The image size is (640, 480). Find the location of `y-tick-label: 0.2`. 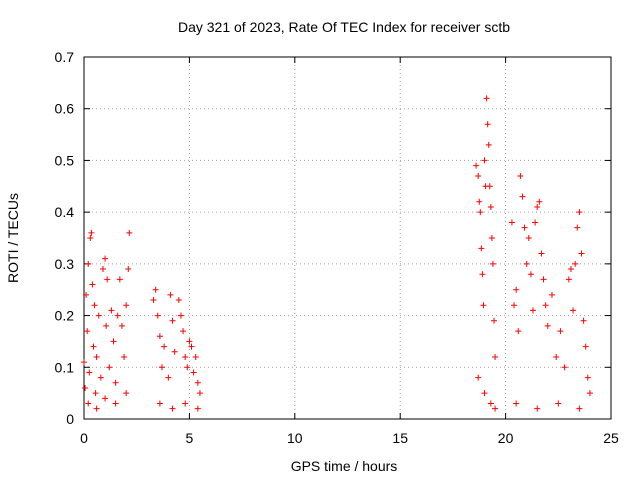

y-tick-label: 0.2 is located at coordinates (65, 316).